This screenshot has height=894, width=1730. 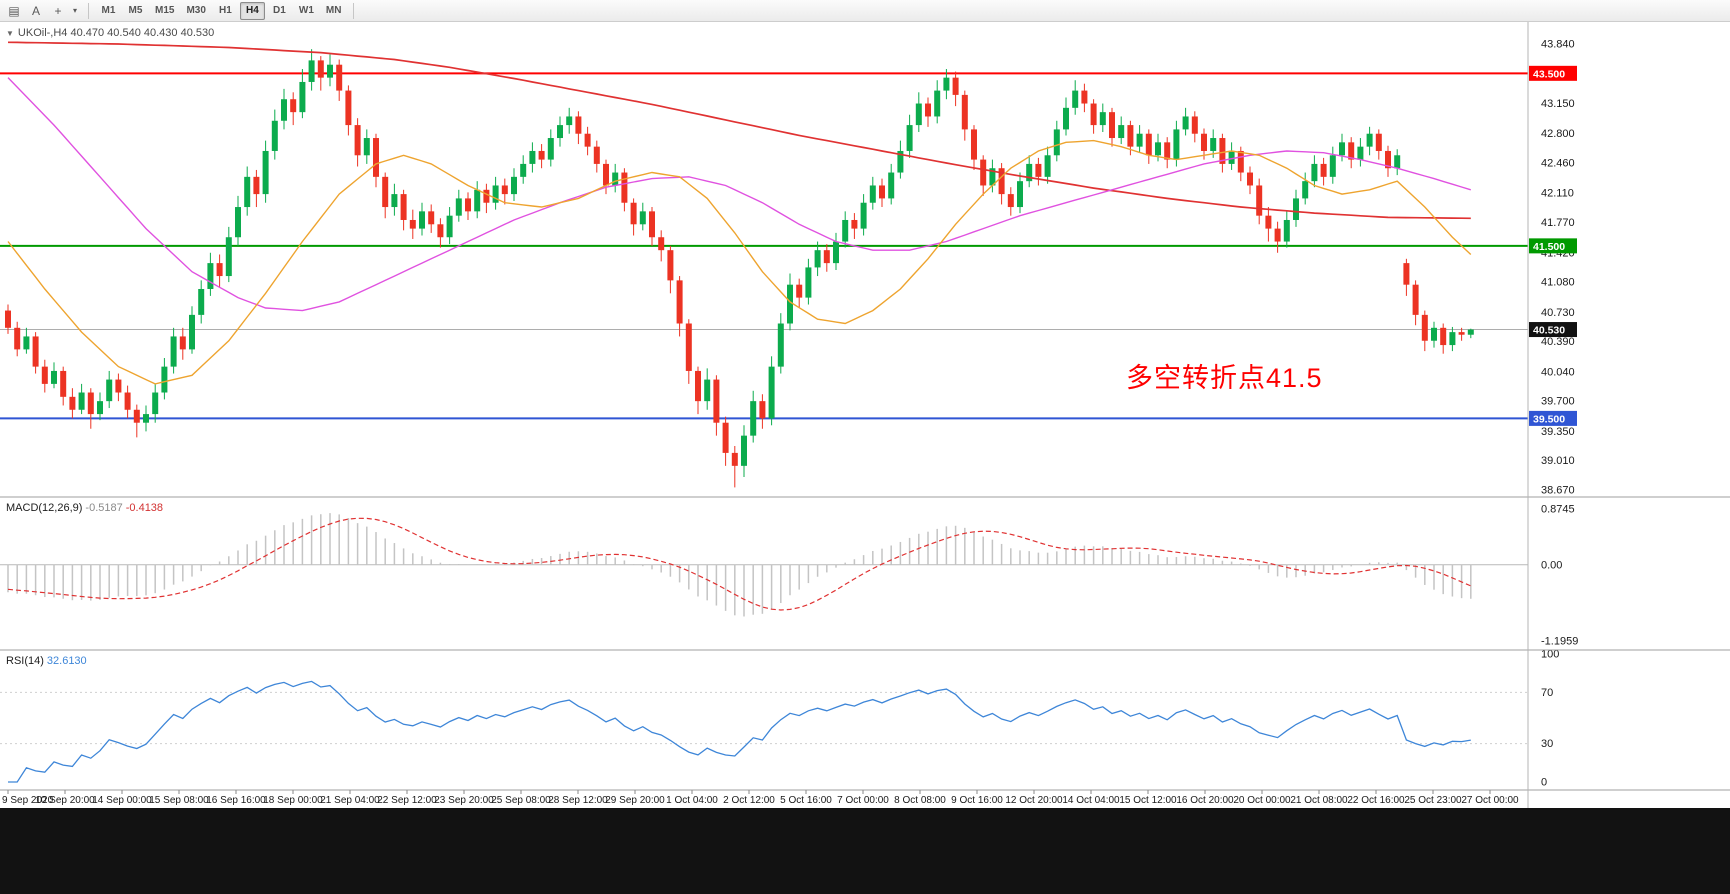 I want to click on chart-dropdown-icon: ▼, so click(x=10, y=33).